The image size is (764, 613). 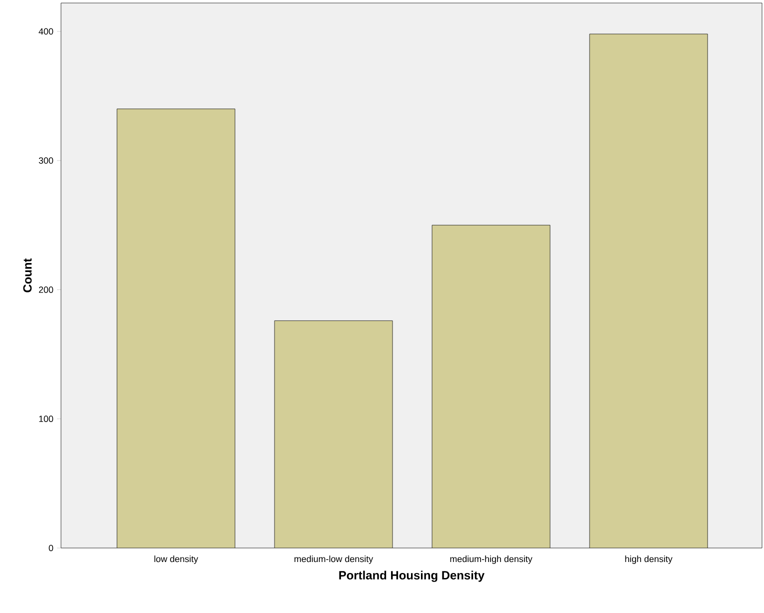 What do you see at coordinates (46, 419) in the screenshot?
I see `y-tick-label: 100` at bounding box center [46, 419].